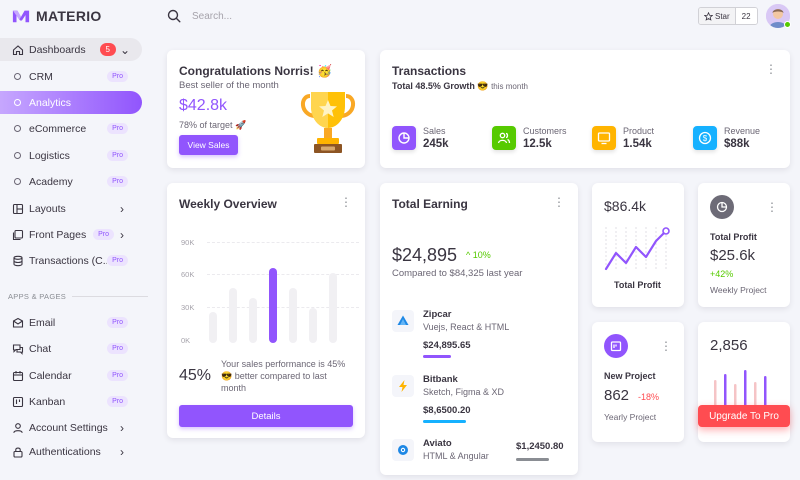 This screenshot has height=480, width=800. I want to click on brand: MATERIO, so click(57, 16).